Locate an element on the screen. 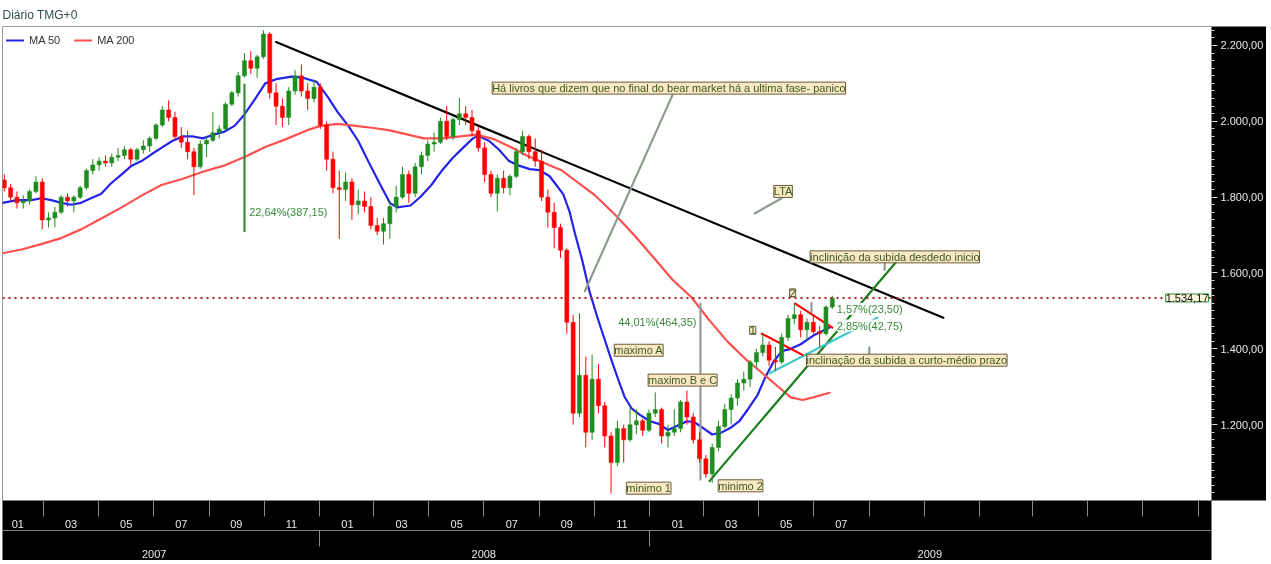 This screenshot has width=1271, height=564. annotation: minimo 1 is located at coordinates (648, 488).